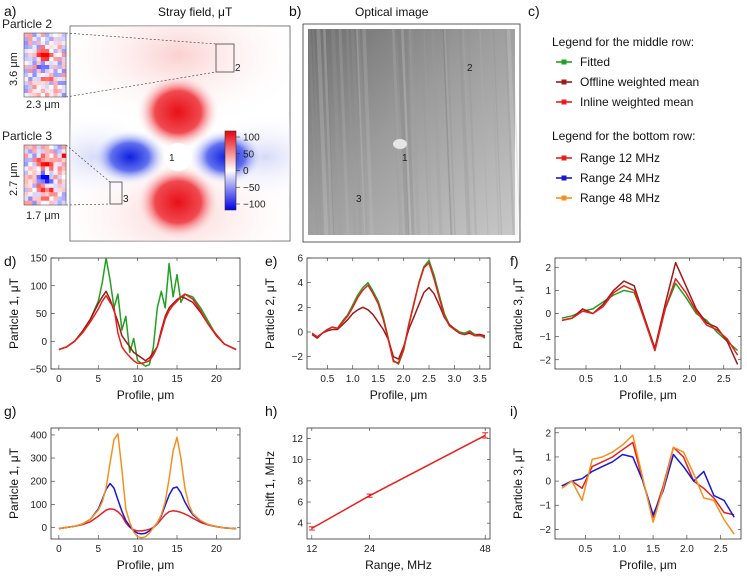  What do you see at coordinates (300, 481) in the screenshot?
I see `y-tick-label: 8` at bounding box center [300, 481].